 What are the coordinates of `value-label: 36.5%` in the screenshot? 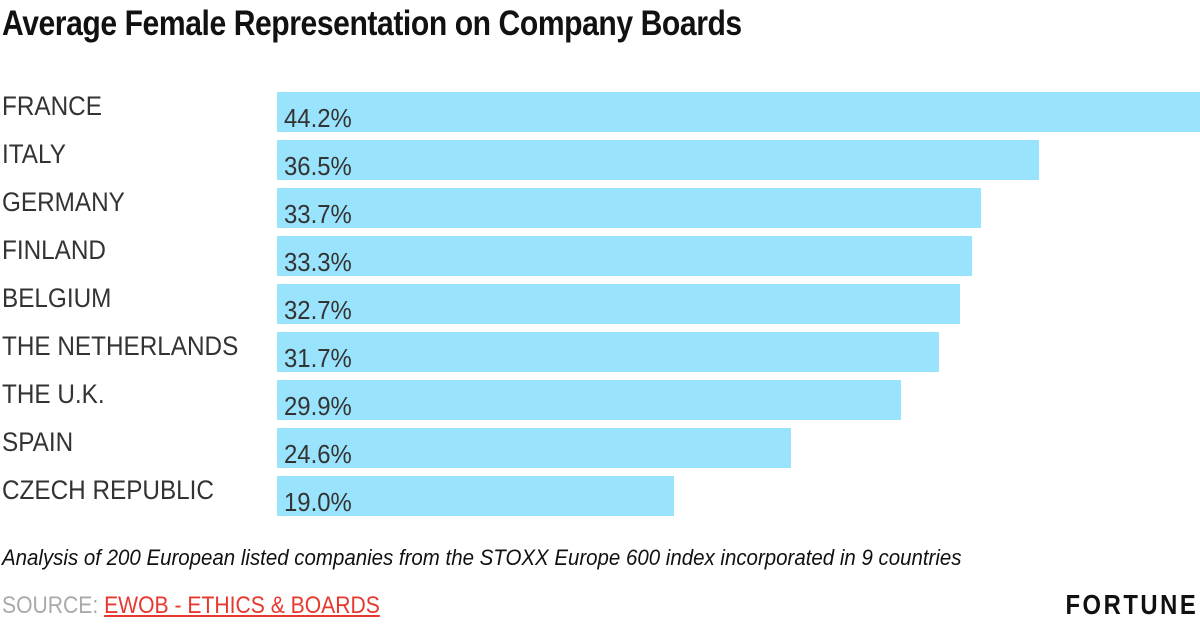 It's located at (318, 166).